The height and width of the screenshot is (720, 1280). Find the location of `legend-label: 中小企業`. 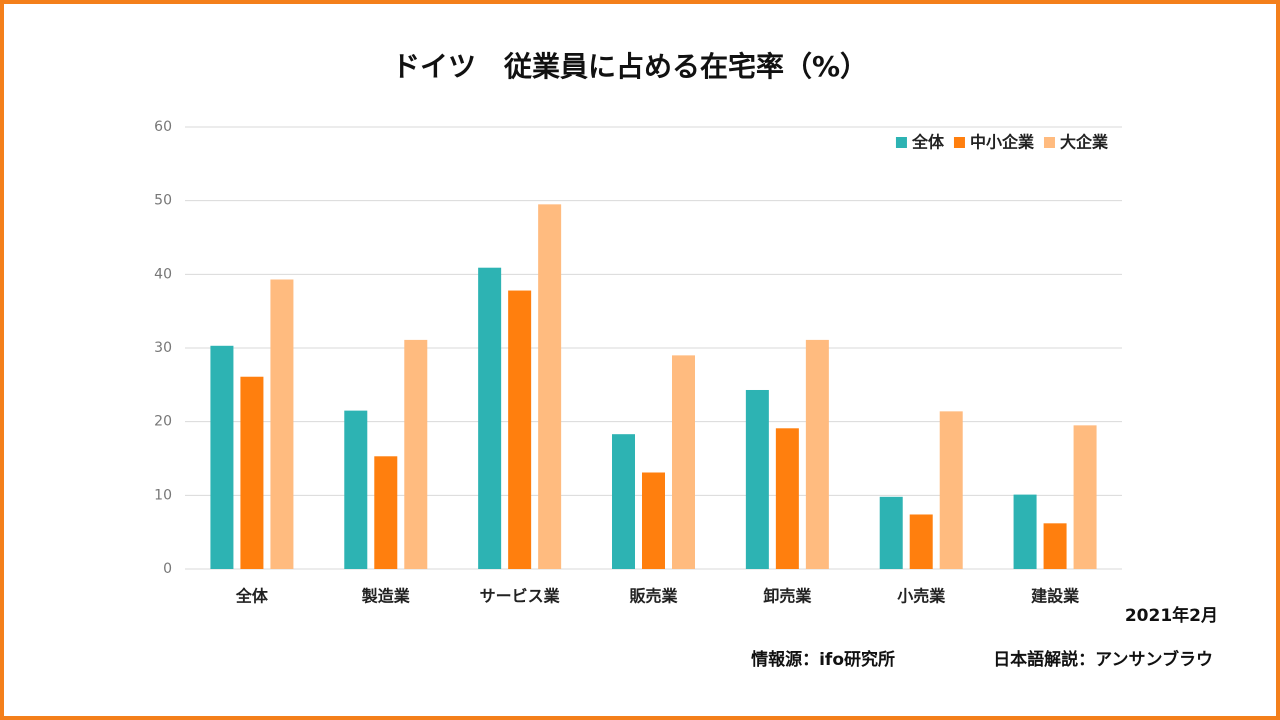

legend-label: 中小企業 is located at coordinates (1002, 142).